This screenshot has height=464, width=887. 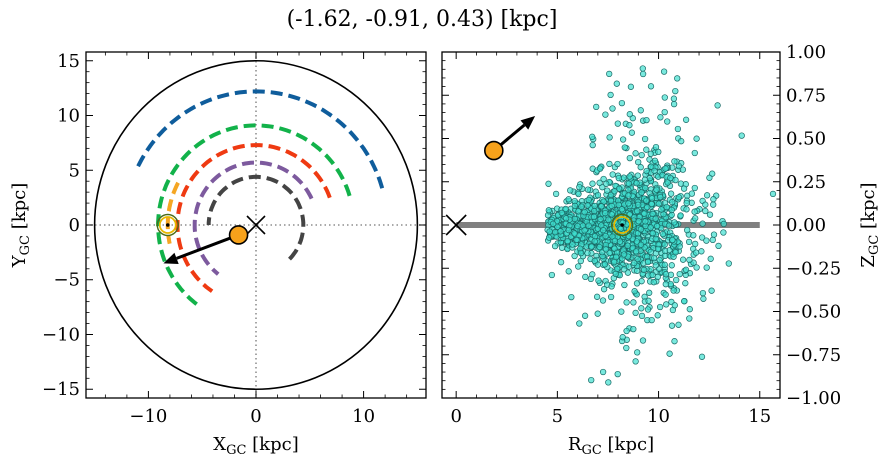 What do you see at coordinates (456, 225) in the screenshot?
I see `right-galactic-center-marker-stroke-b` at bounding box center [456, 225].